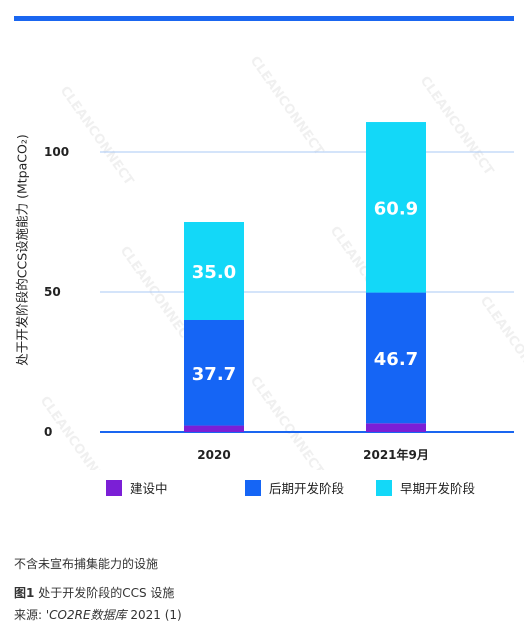  I want to click on source-title: CO2RE数据库, so click(88, 615).